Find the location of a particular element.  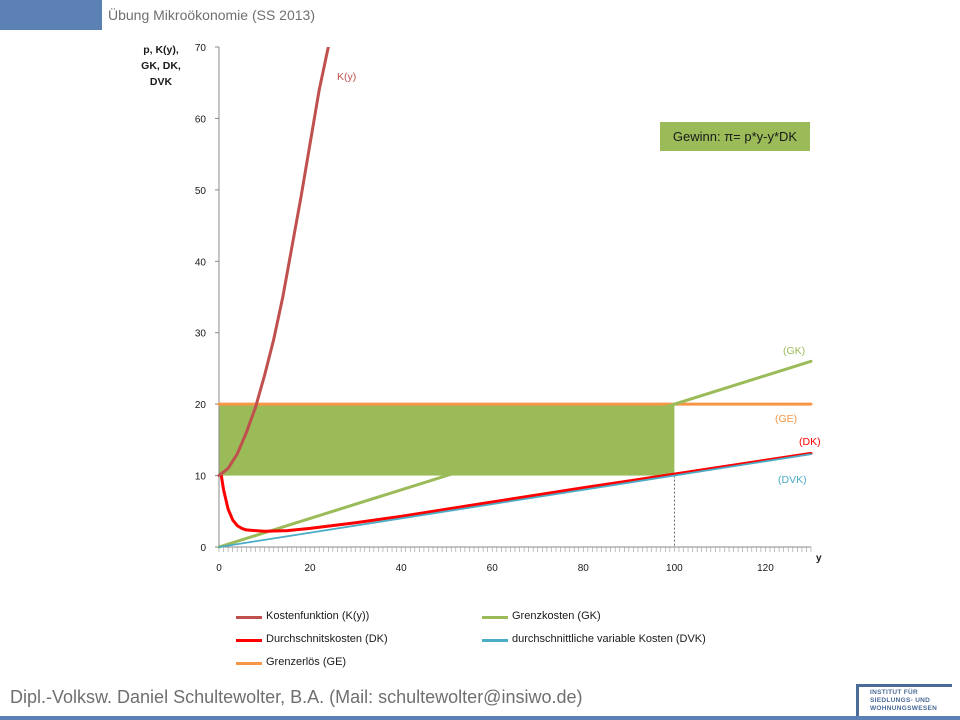

course-title: Übung Mikroökonomie (SS 2013) is located at coordinates (211, 15).